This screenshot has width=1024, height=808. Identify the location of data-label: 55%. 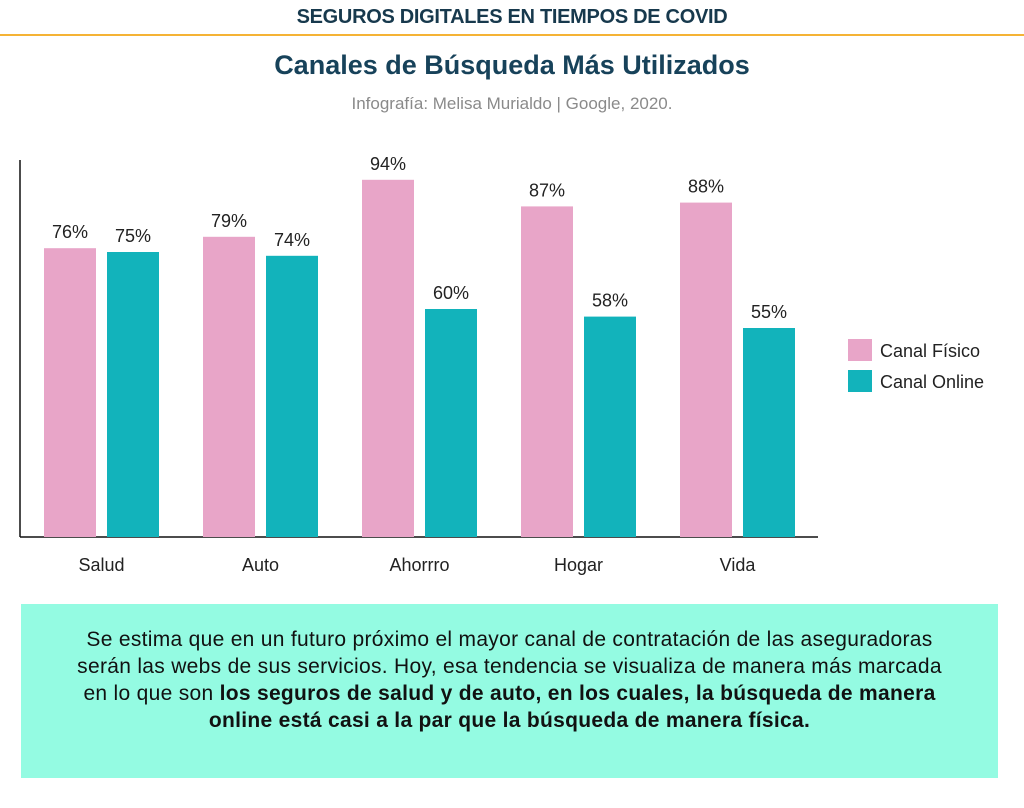
(769, 312).